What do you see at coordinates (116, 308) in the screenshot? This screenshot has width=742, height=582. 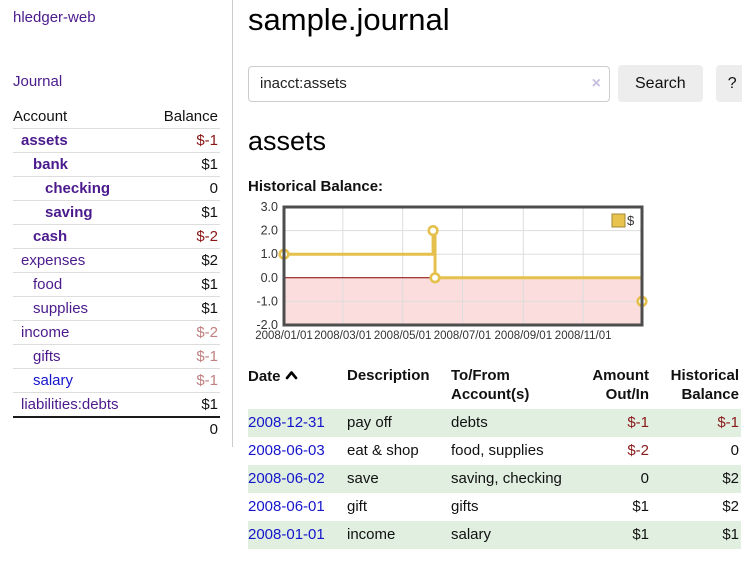 I see `account-row: supplies $1` at bounding box center [116, 308].